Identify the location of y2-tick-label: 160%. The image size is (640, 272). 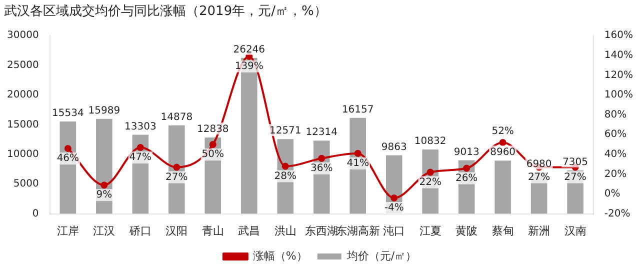
(619, 36).